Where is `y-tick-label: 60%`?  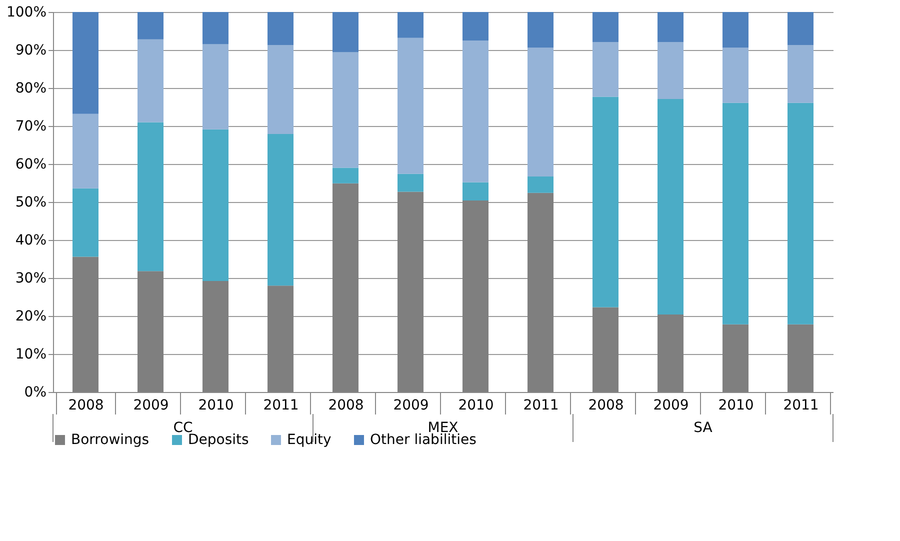
y-tick-label: 60% is located at coordinates (30, 164).